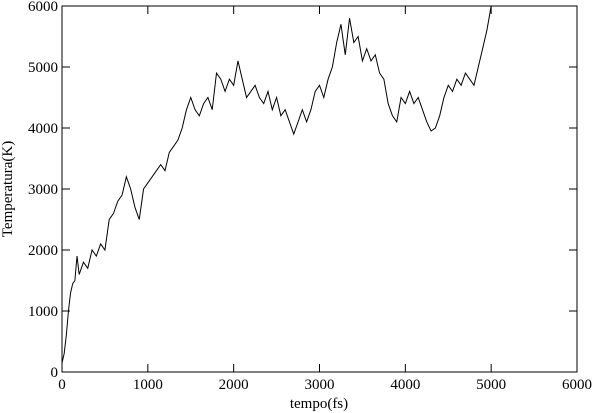 The image size is (594, 413). Describe the element at coordinates (234, 385) in the screenshot. I see `x-tick-label: 2000` at that location.